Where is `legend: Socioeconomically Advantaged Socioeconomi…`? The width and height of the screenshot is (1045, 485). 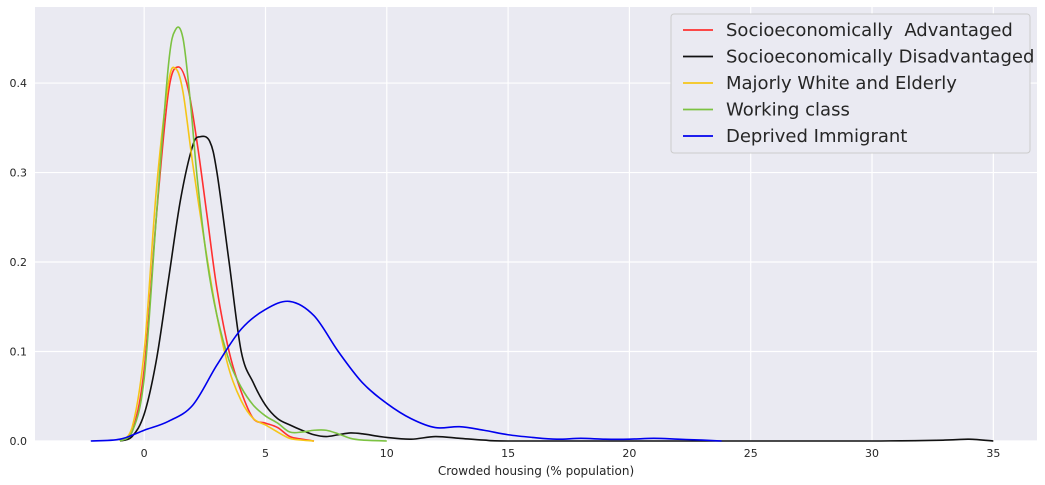 legend: Socioeconomically Advantaged Socioeconomi… is located at coordinates (852, 83).